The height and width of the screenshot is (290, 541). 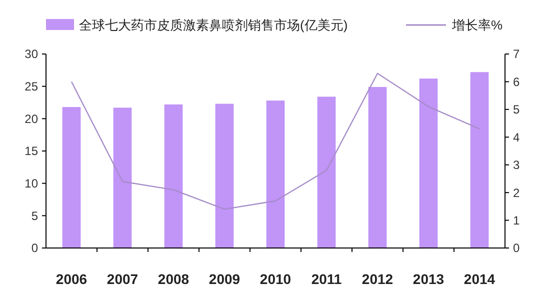 I want to click on x-tick-label: 2013, so click(x=428, y=279).